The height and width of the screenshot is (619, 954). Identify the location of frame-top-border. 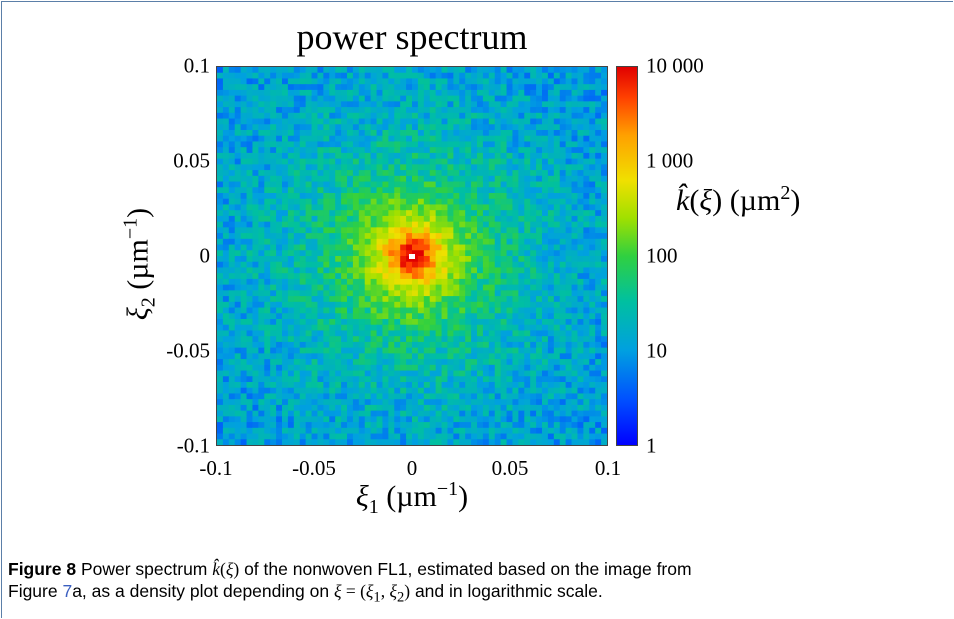
(477, 1).